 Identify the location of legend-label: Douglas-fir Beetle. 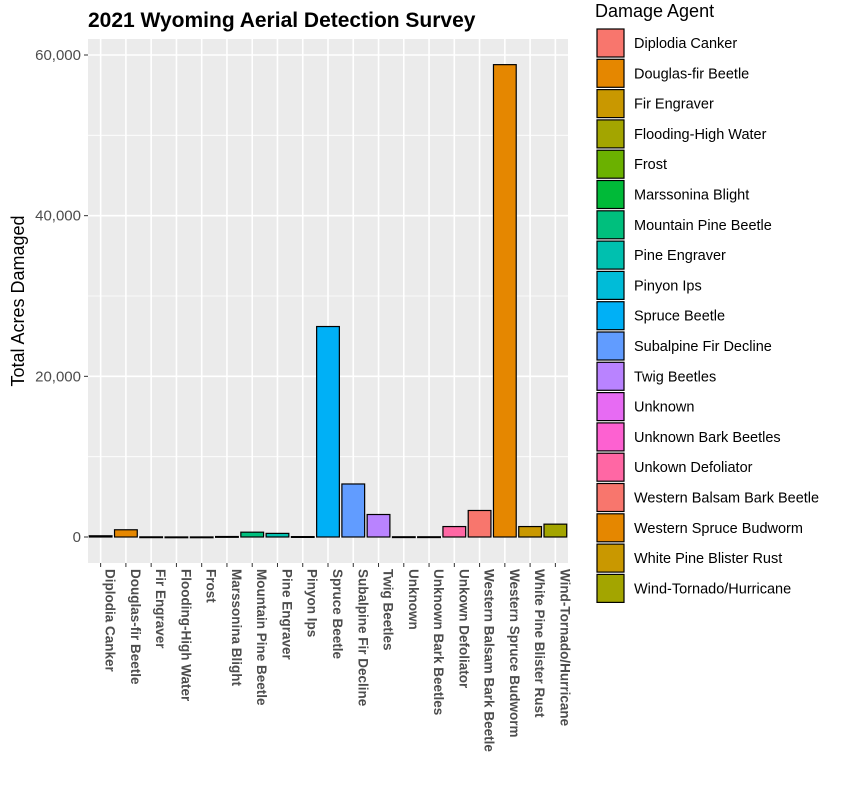
(691, 74).